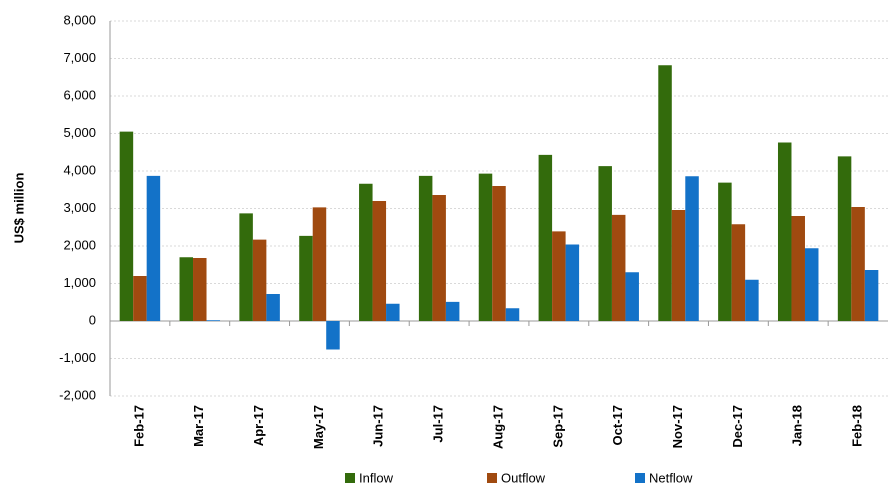 Image resolution: width=888 pixels, height=485 pixels. What do you see at coordinates (523, 477) in the screenshot?
I see `legend-label: Outflow` at bounding box center [523, 477].